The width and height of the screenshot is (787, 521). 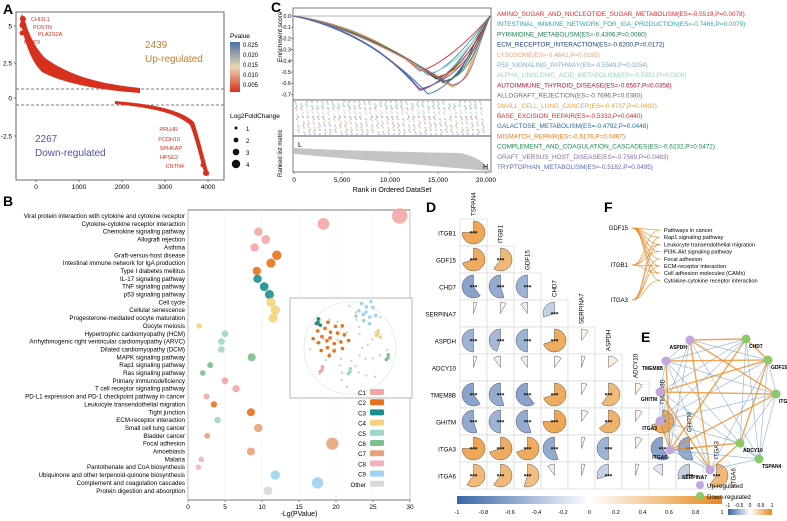 I want to click on f-link, so click(x=646, y=243).